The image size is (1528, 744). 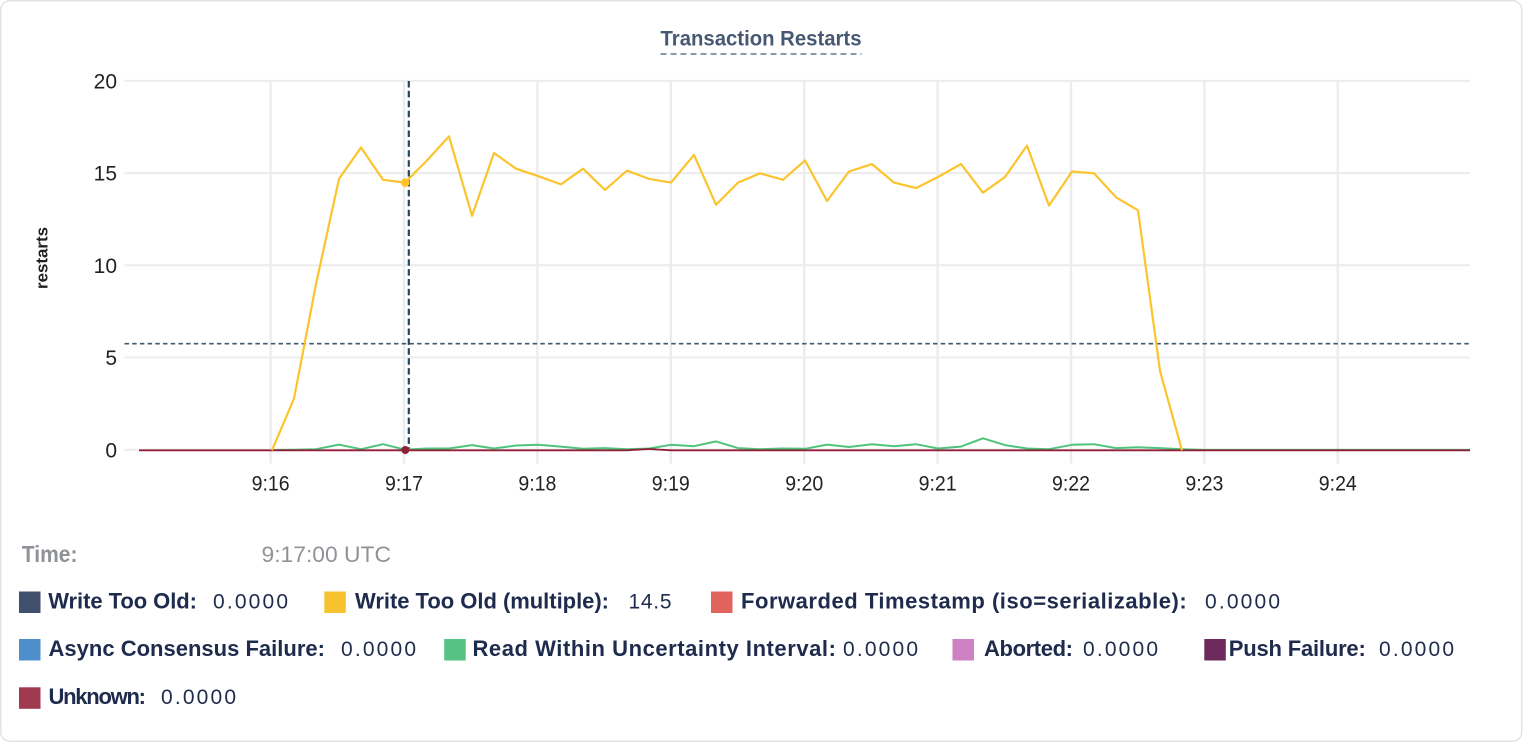 I want to click on svg-text: 14.5, so click(x=650, y=601).